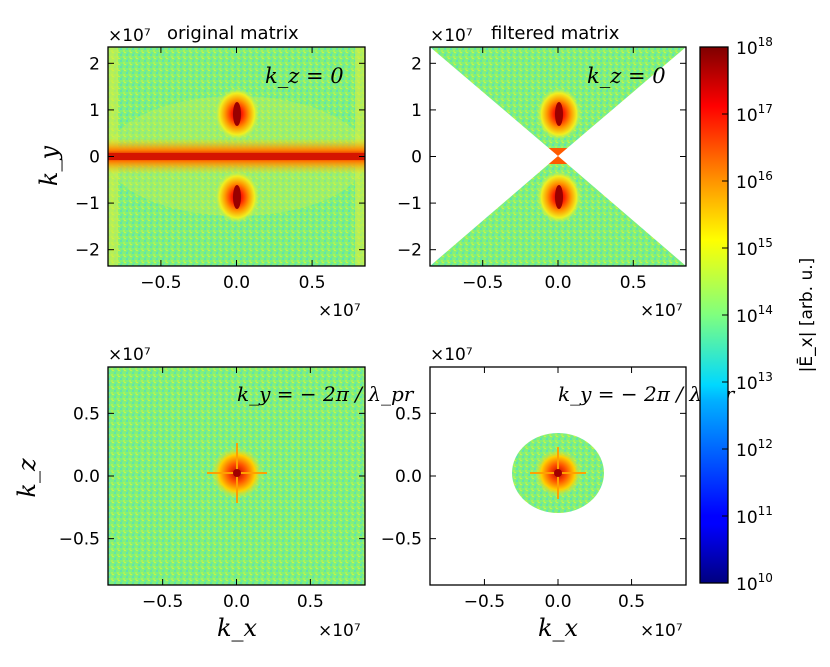 Image resolution: width=830 pixels, height=667 pixels. What do you see at coordinates (129, 355) in the screenshot?
I see `offset-label-y-p3: ×10⁷` at bounding box center [129, 355].